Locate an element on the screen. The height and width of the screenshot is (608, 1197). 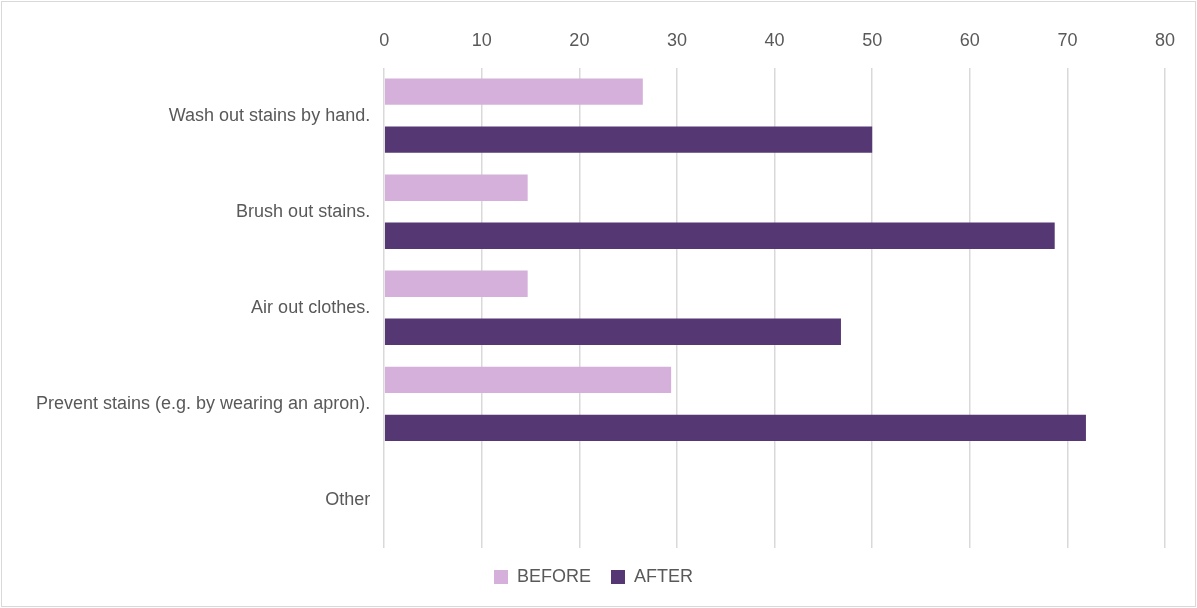
legend-label: BEFORE is located at coordinates (554, 575).